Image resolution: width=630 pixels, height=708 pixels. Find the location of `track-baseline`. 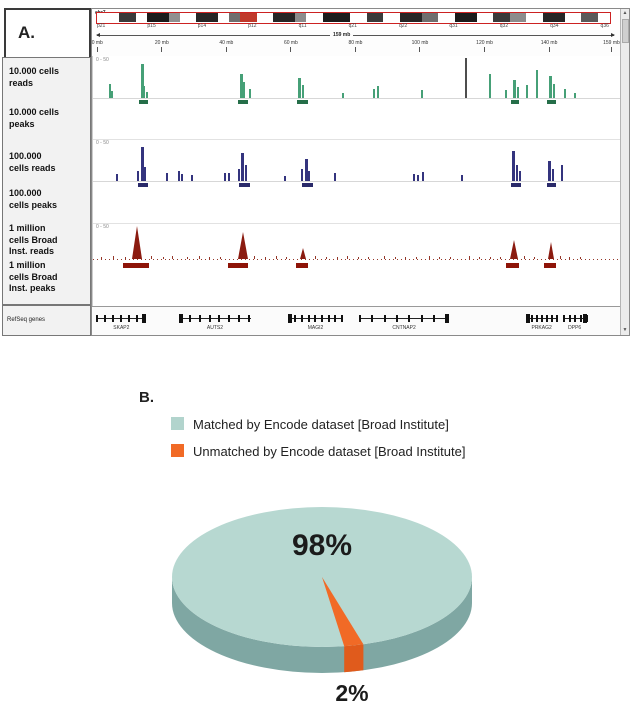

track-baseline is located at coordinates (357, 98).